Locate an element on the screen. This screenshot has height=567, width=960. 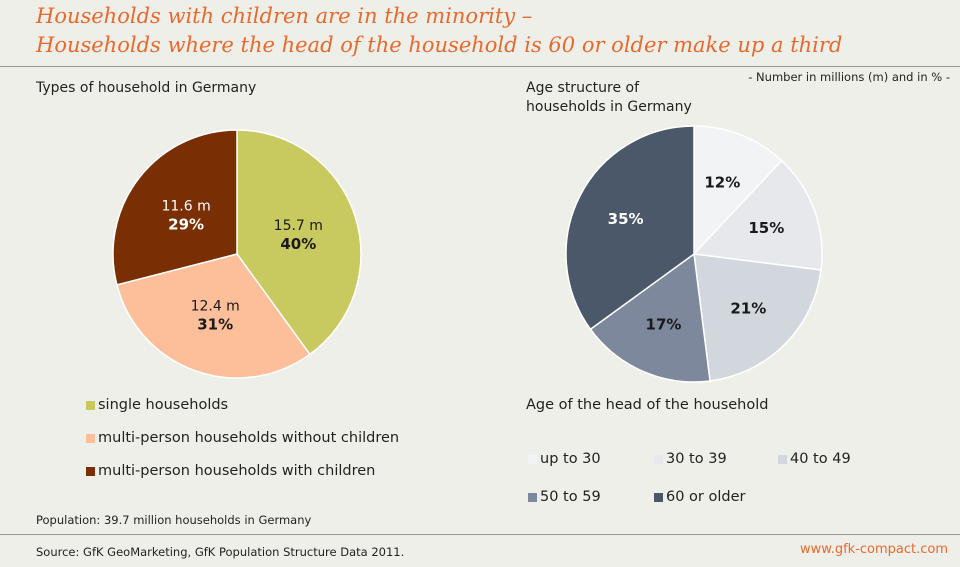
age-structure-percent-40-to-49: 21% is located at coordinates (748, 308).